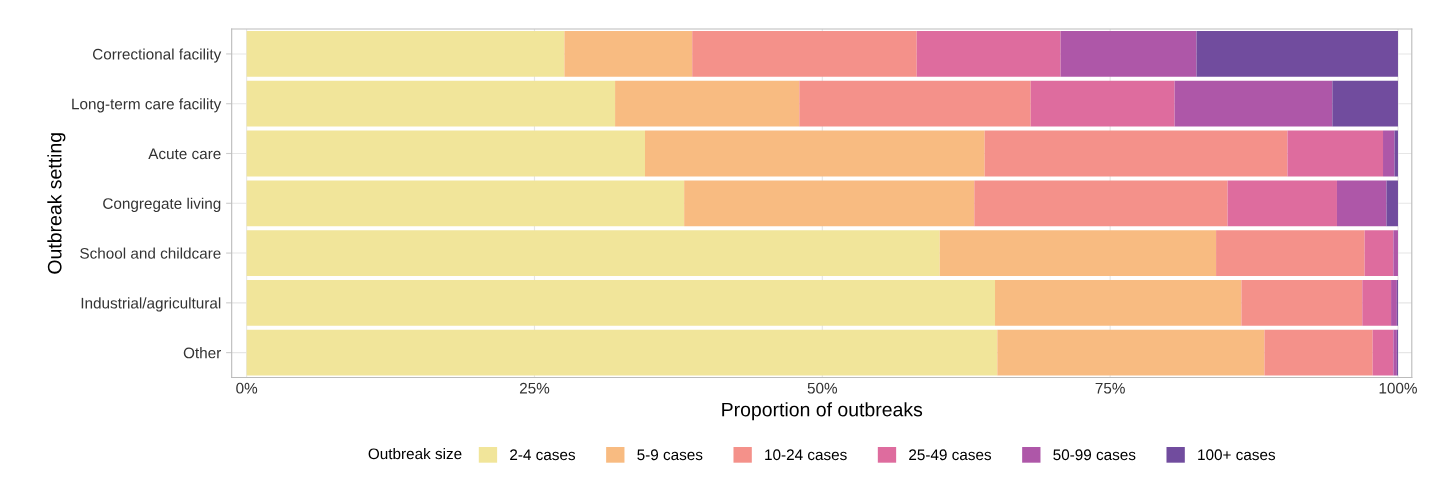  What do you see at coordinates (670, 455) in the screenshot?
I see `legend-label: 5-9 cases` at bounding box center [670, 455].